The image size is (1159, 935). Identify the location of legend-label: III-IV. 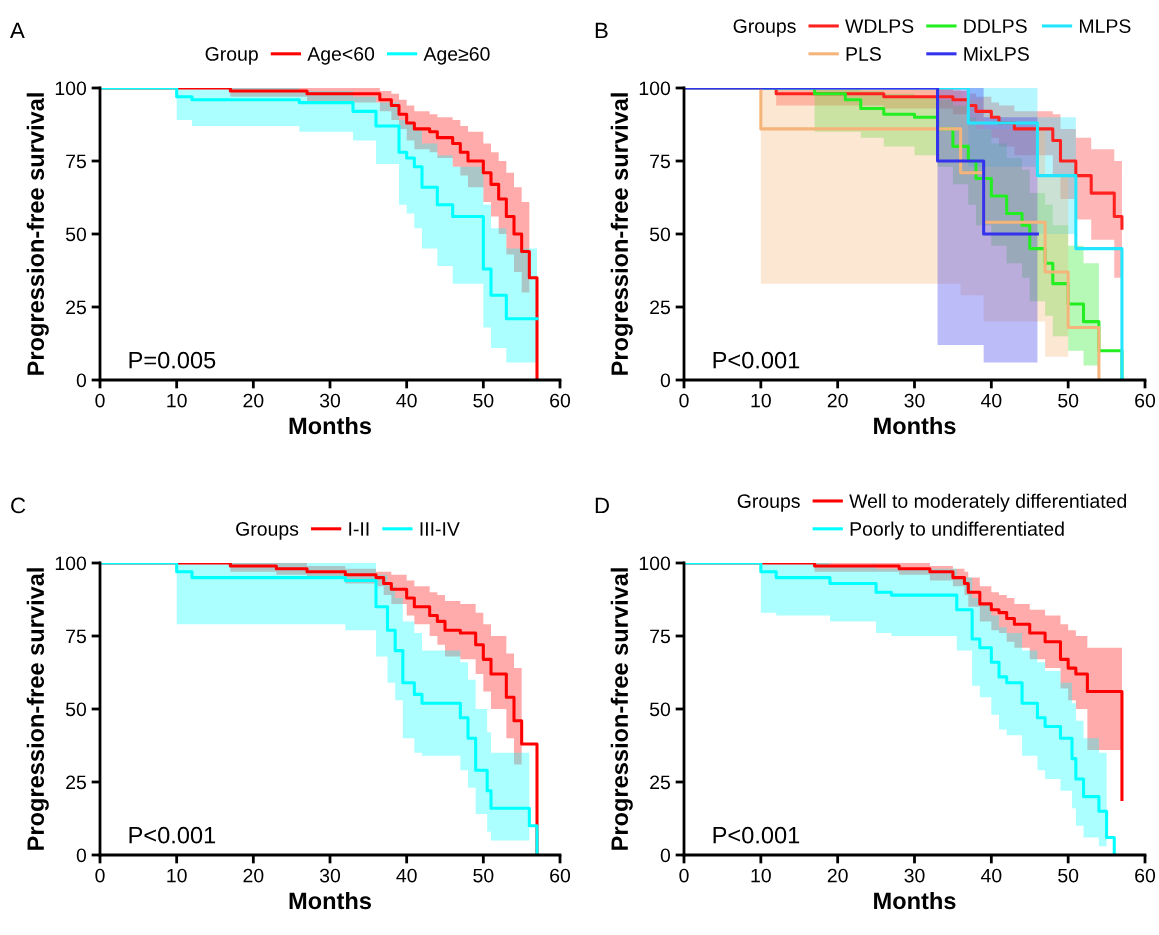
(440, 529).